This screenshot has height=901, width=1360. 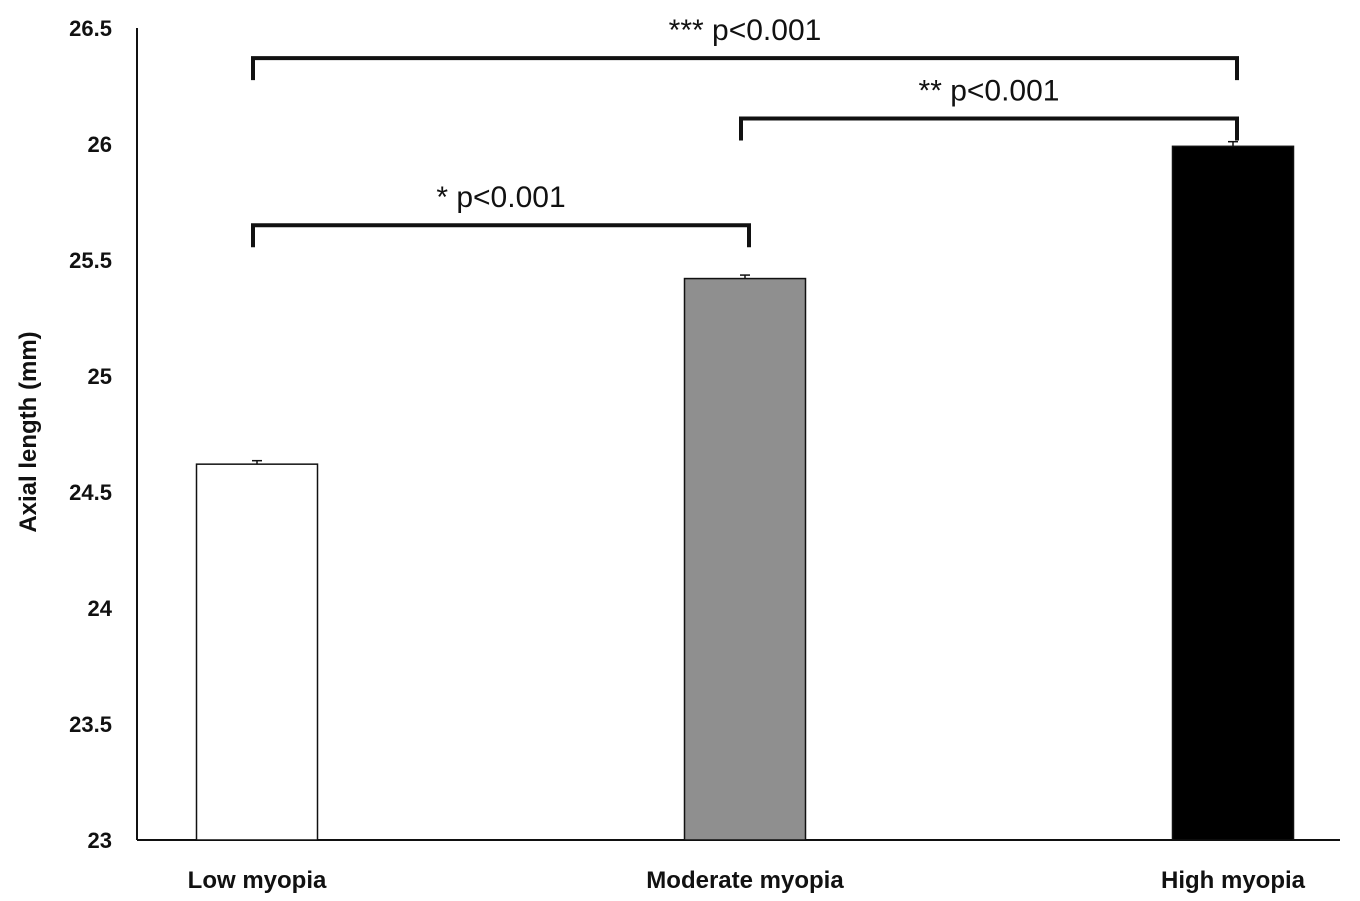 I want to click on significance-bracket: *** p<0.001, so click(x=745, y=47).